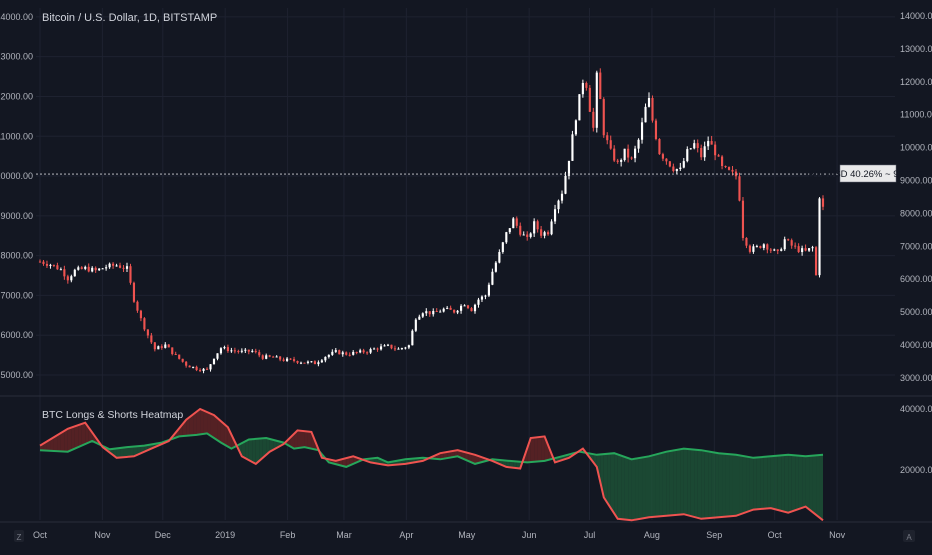  Describe the element at coordinates (529, 535) in the screenshot. I see `time-axis-tick-label: Jun` at that location.